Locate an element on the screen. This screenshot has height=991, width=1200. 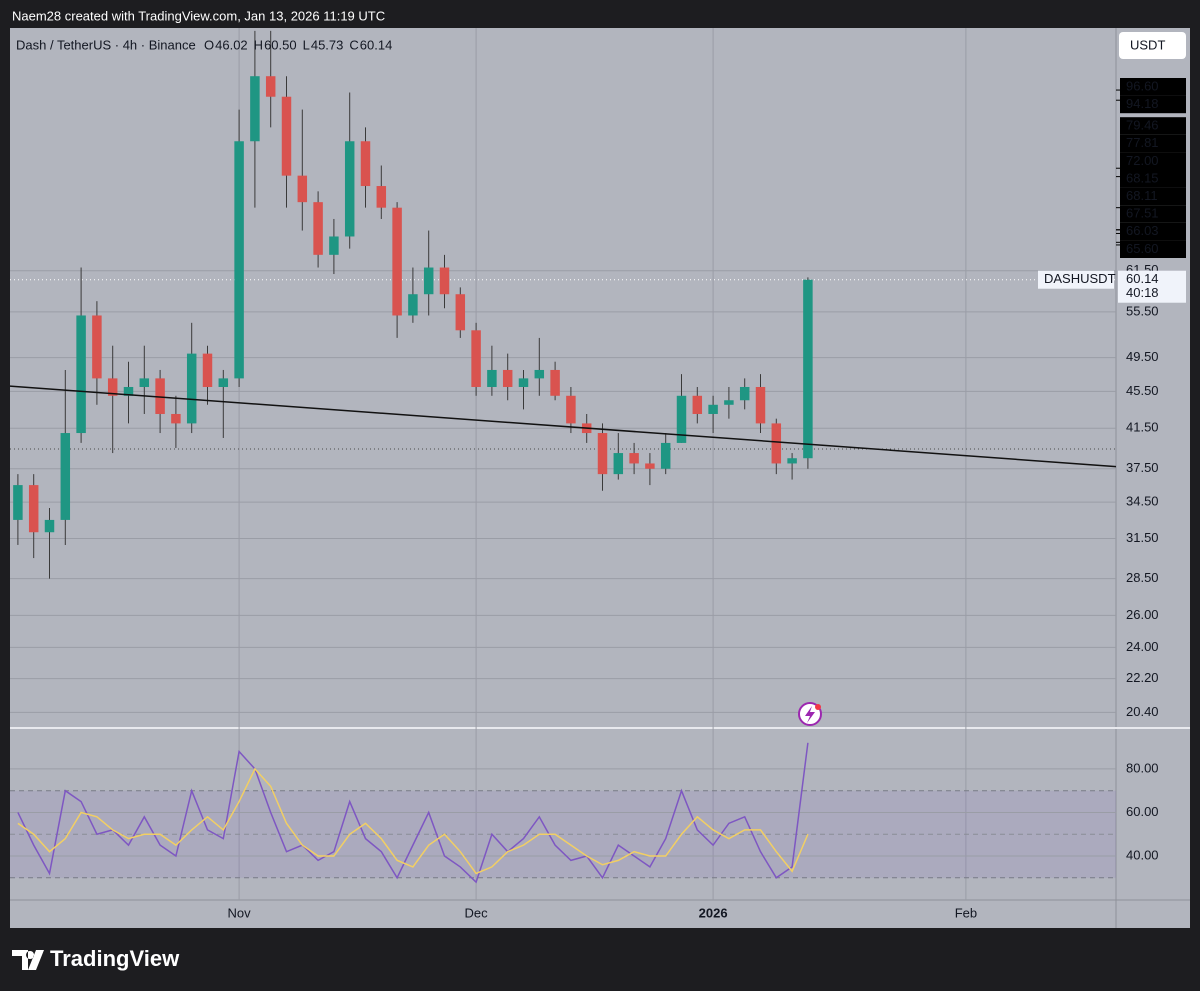
legend-prefix: H is located at coordinates (258, 44).